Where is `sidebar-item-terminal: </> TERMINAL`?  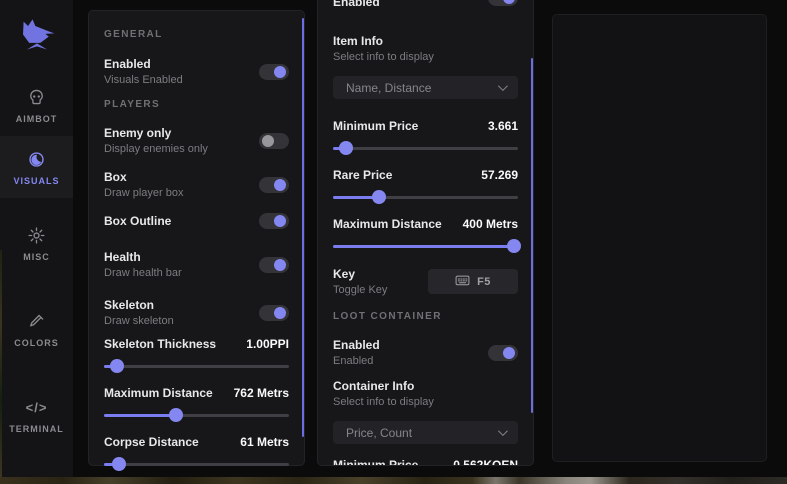
sidebar-item-terminal: </> TERMINAL is located at coordinates (36, 415).